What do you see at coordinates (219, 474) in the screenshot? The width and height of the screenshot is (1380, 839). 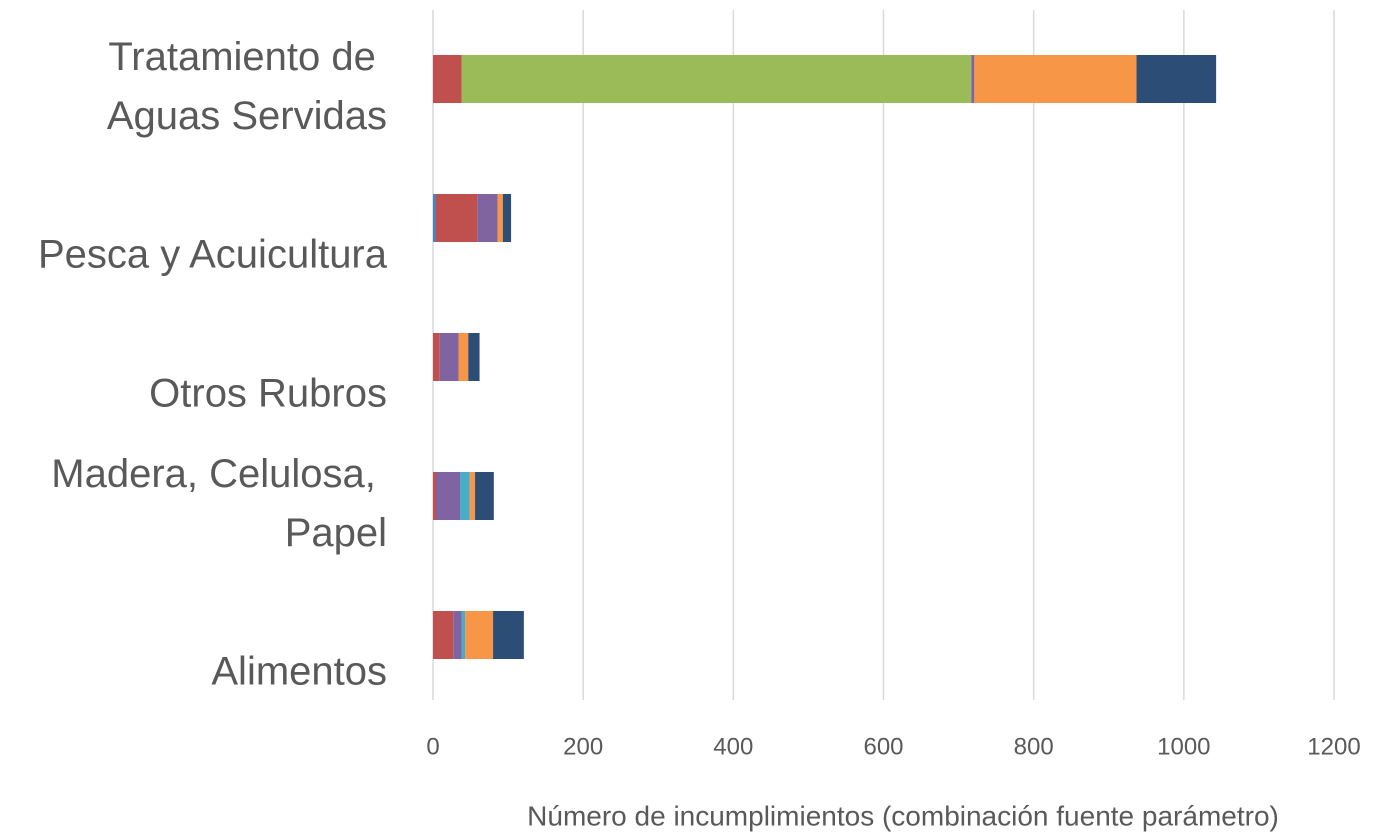 I see `label-line: Madera, Celulosa,` at bounding box center [219, 474].